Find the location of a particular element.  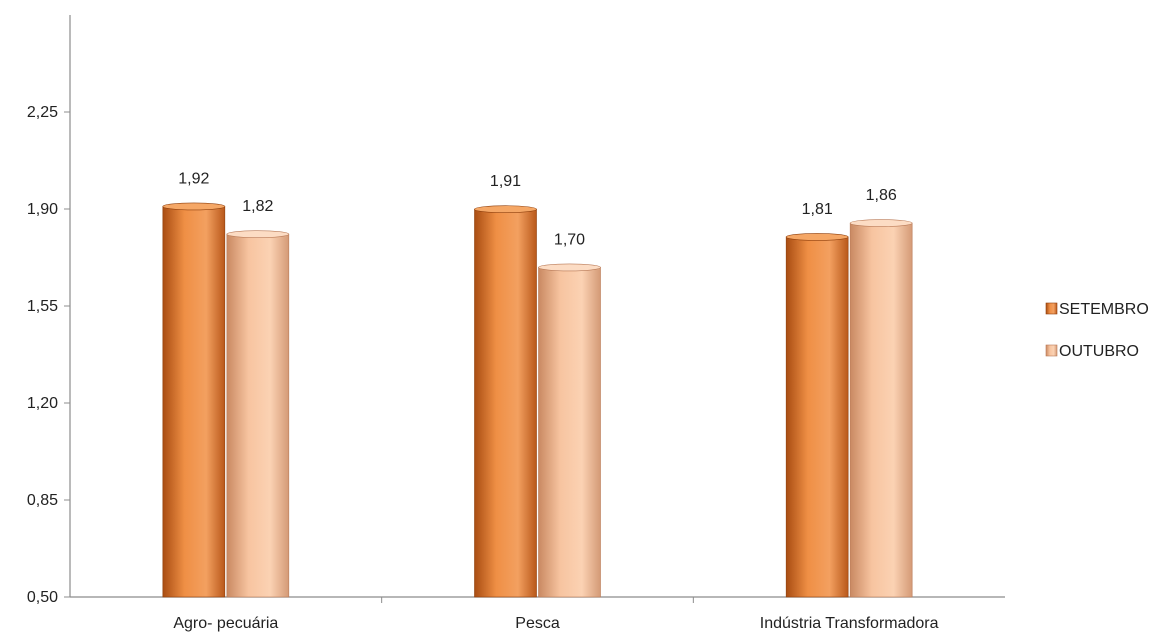

data-label: 1,70 is located at coordinates (569, 239).